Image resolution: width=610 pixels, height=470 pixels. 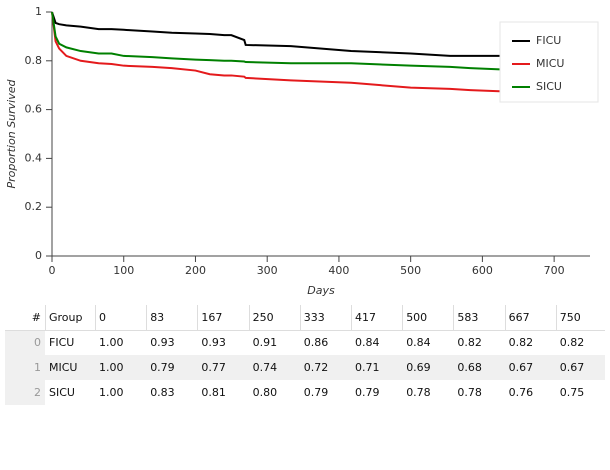 What do you see at coordinates (123, 270) in the screenshot?
I see `x-tick-label: 100` at bounding box center [123, 270].